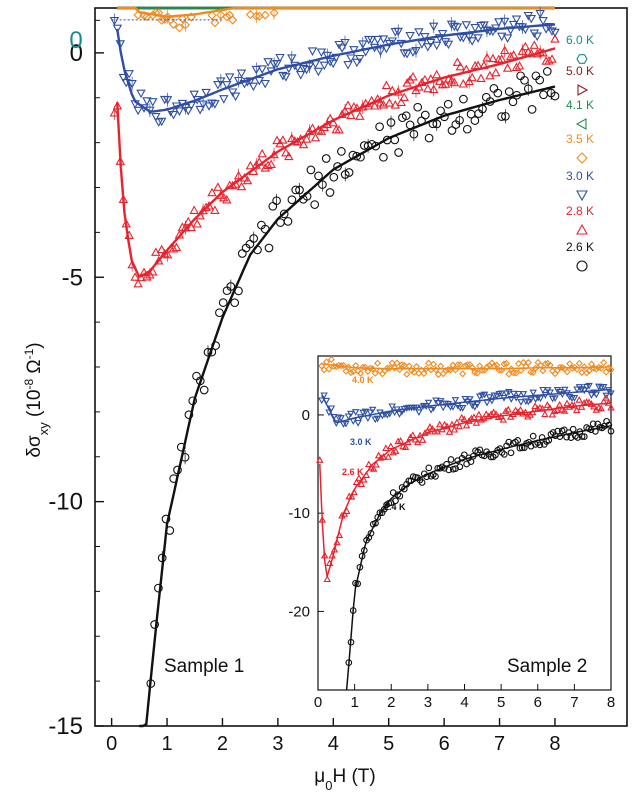 This screenshot has width=637, height=799. Describe the element at coordinates (361, 442) in the screenshot. I see `inset-legend-label-3-0-k: 3.0 K` at that location.